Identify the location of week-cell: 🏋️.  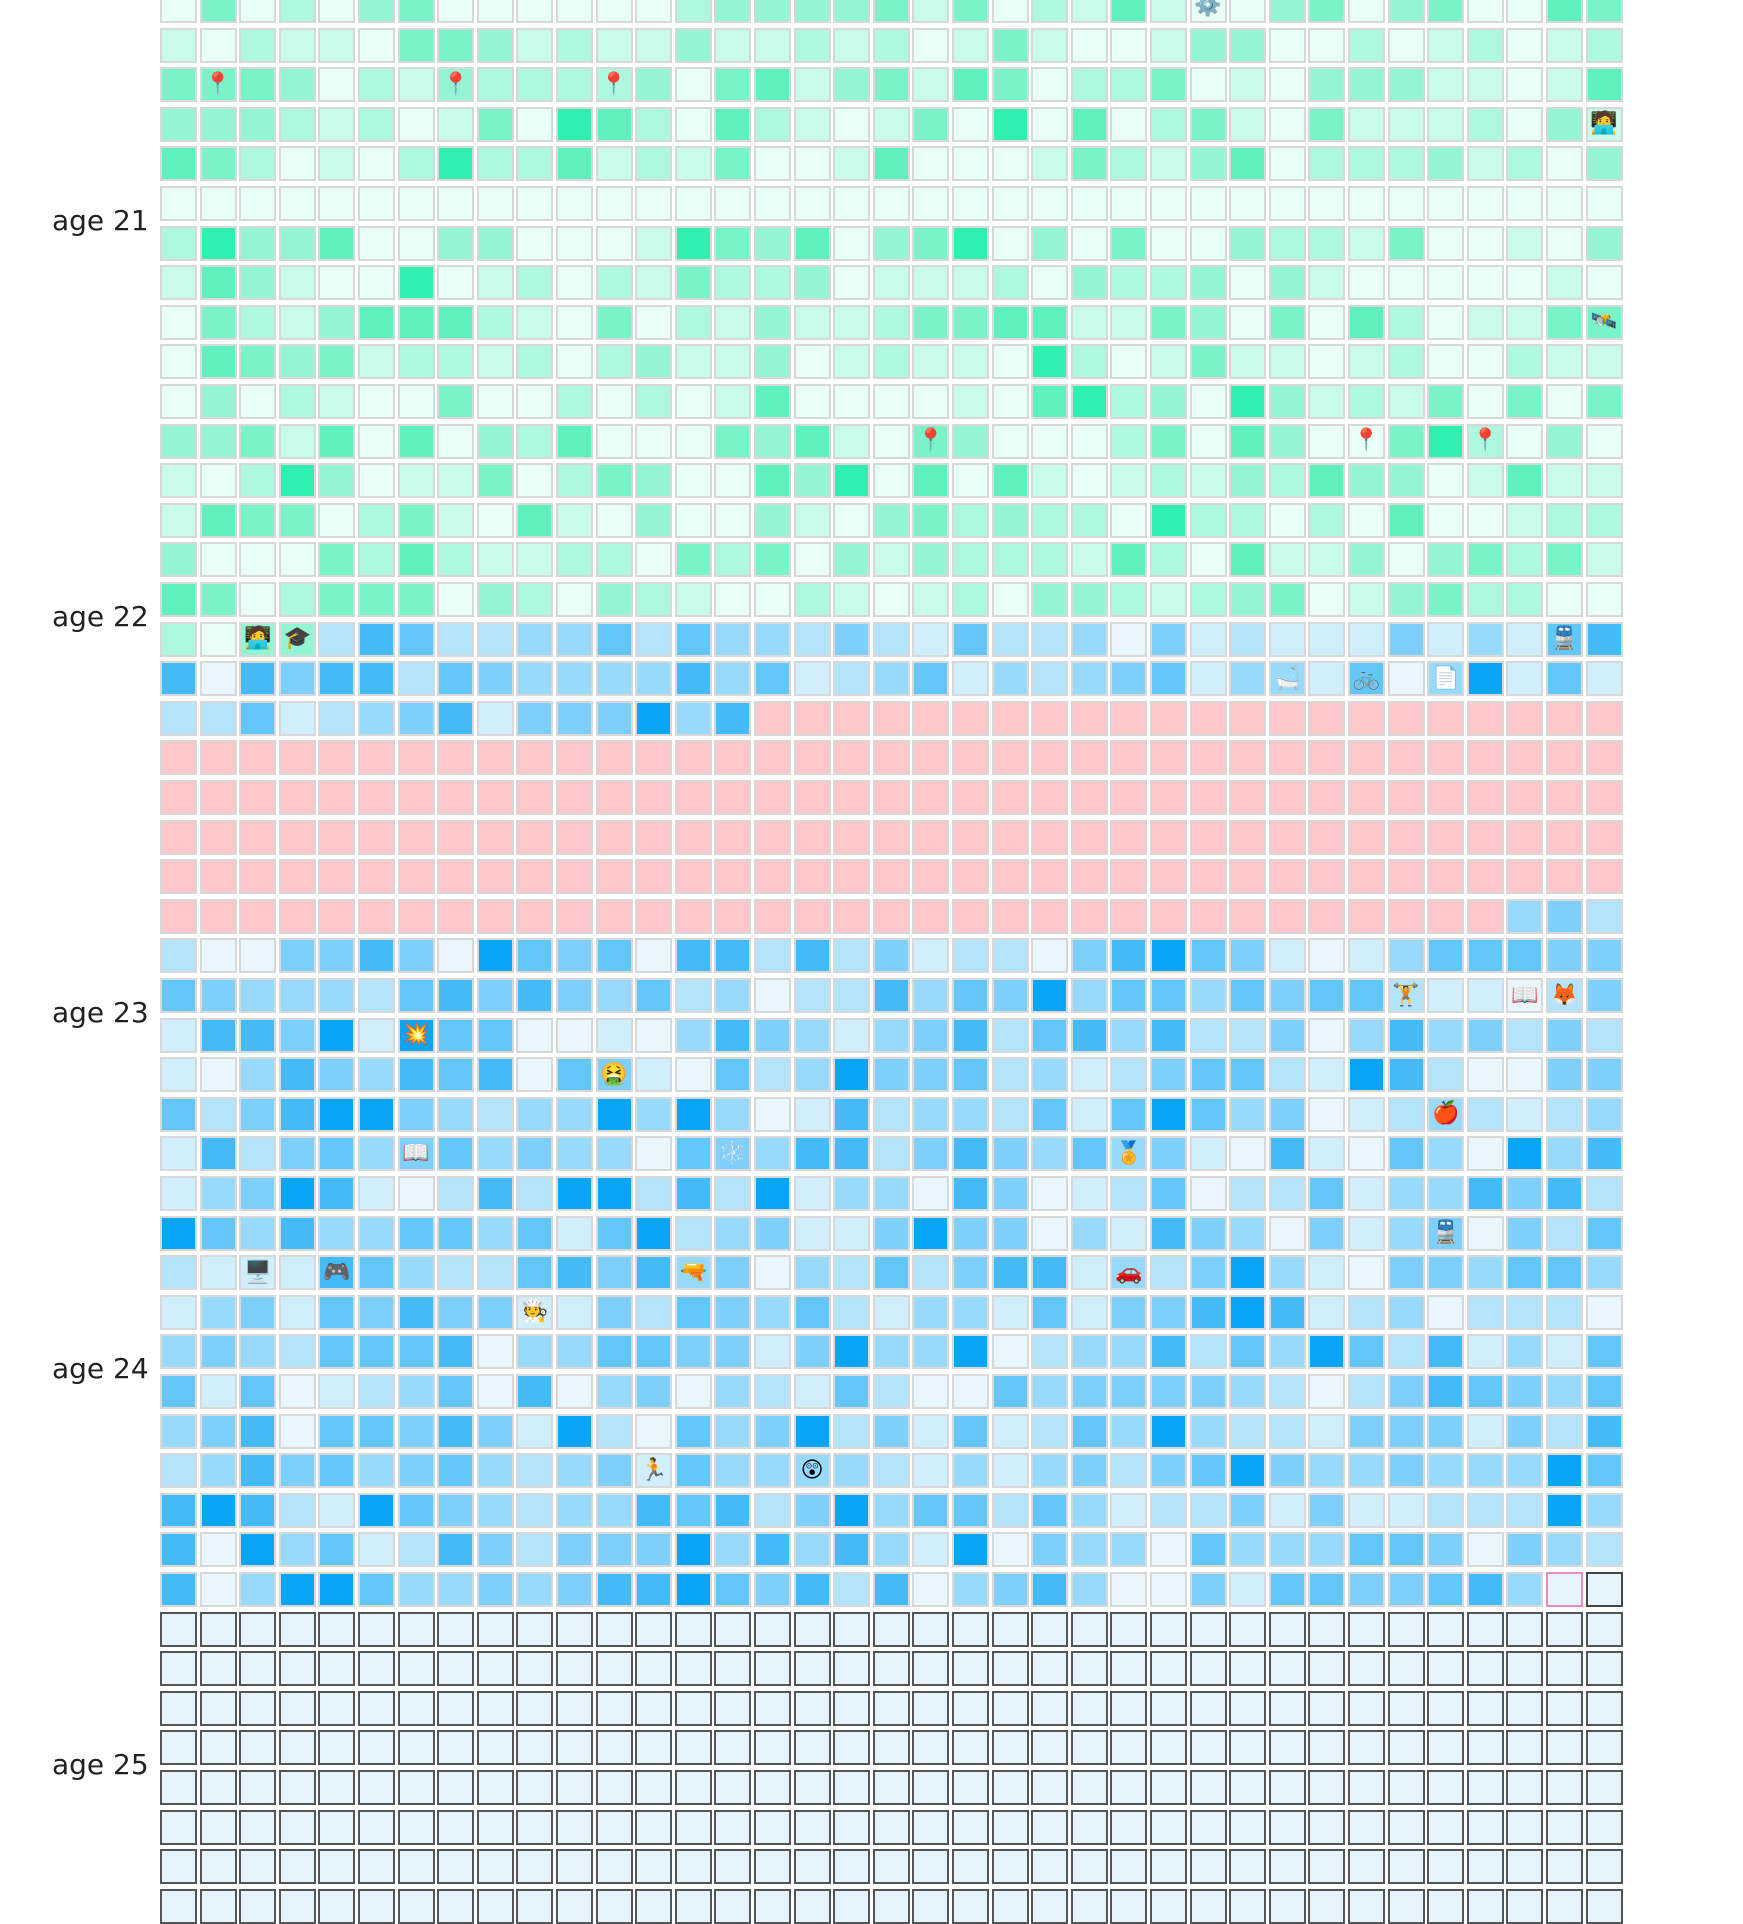
(1406, 995).